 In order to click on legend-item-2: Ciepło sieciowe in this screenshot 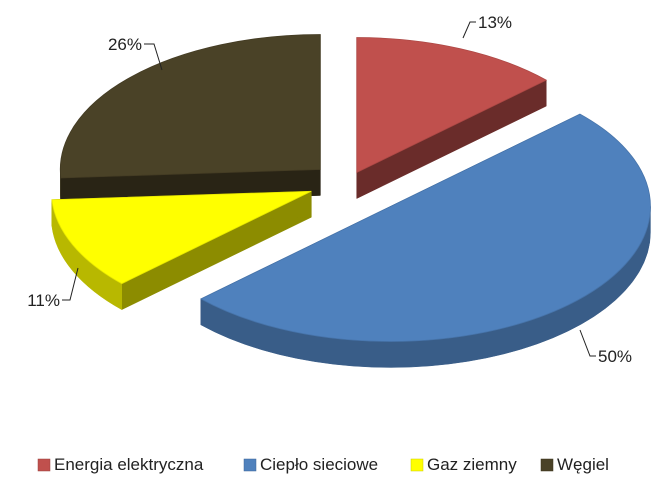, I will do `click(310, 464)`.